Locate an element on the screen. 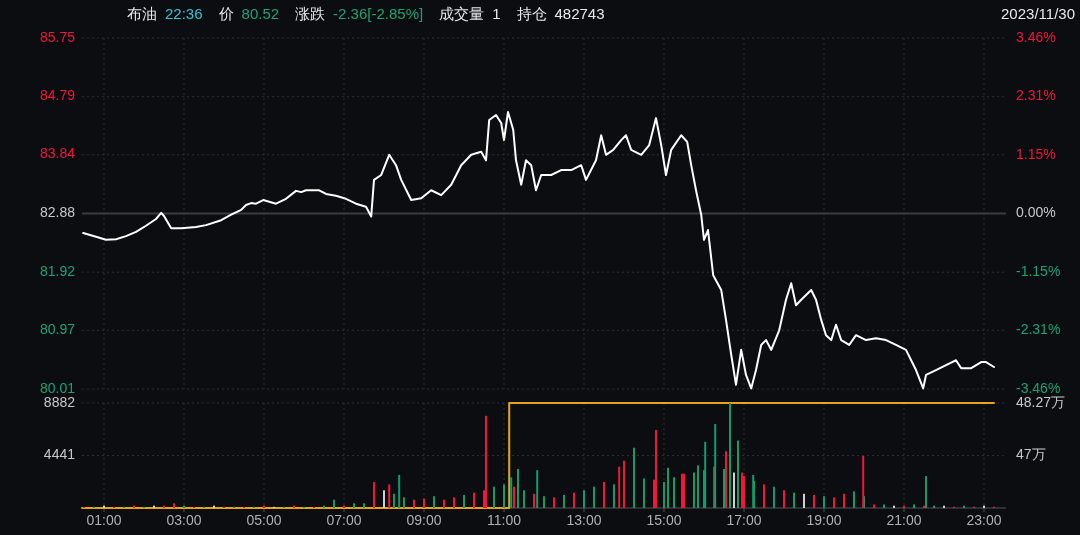  x-tick-label: 23:00 is located at coordinates (984, 520).